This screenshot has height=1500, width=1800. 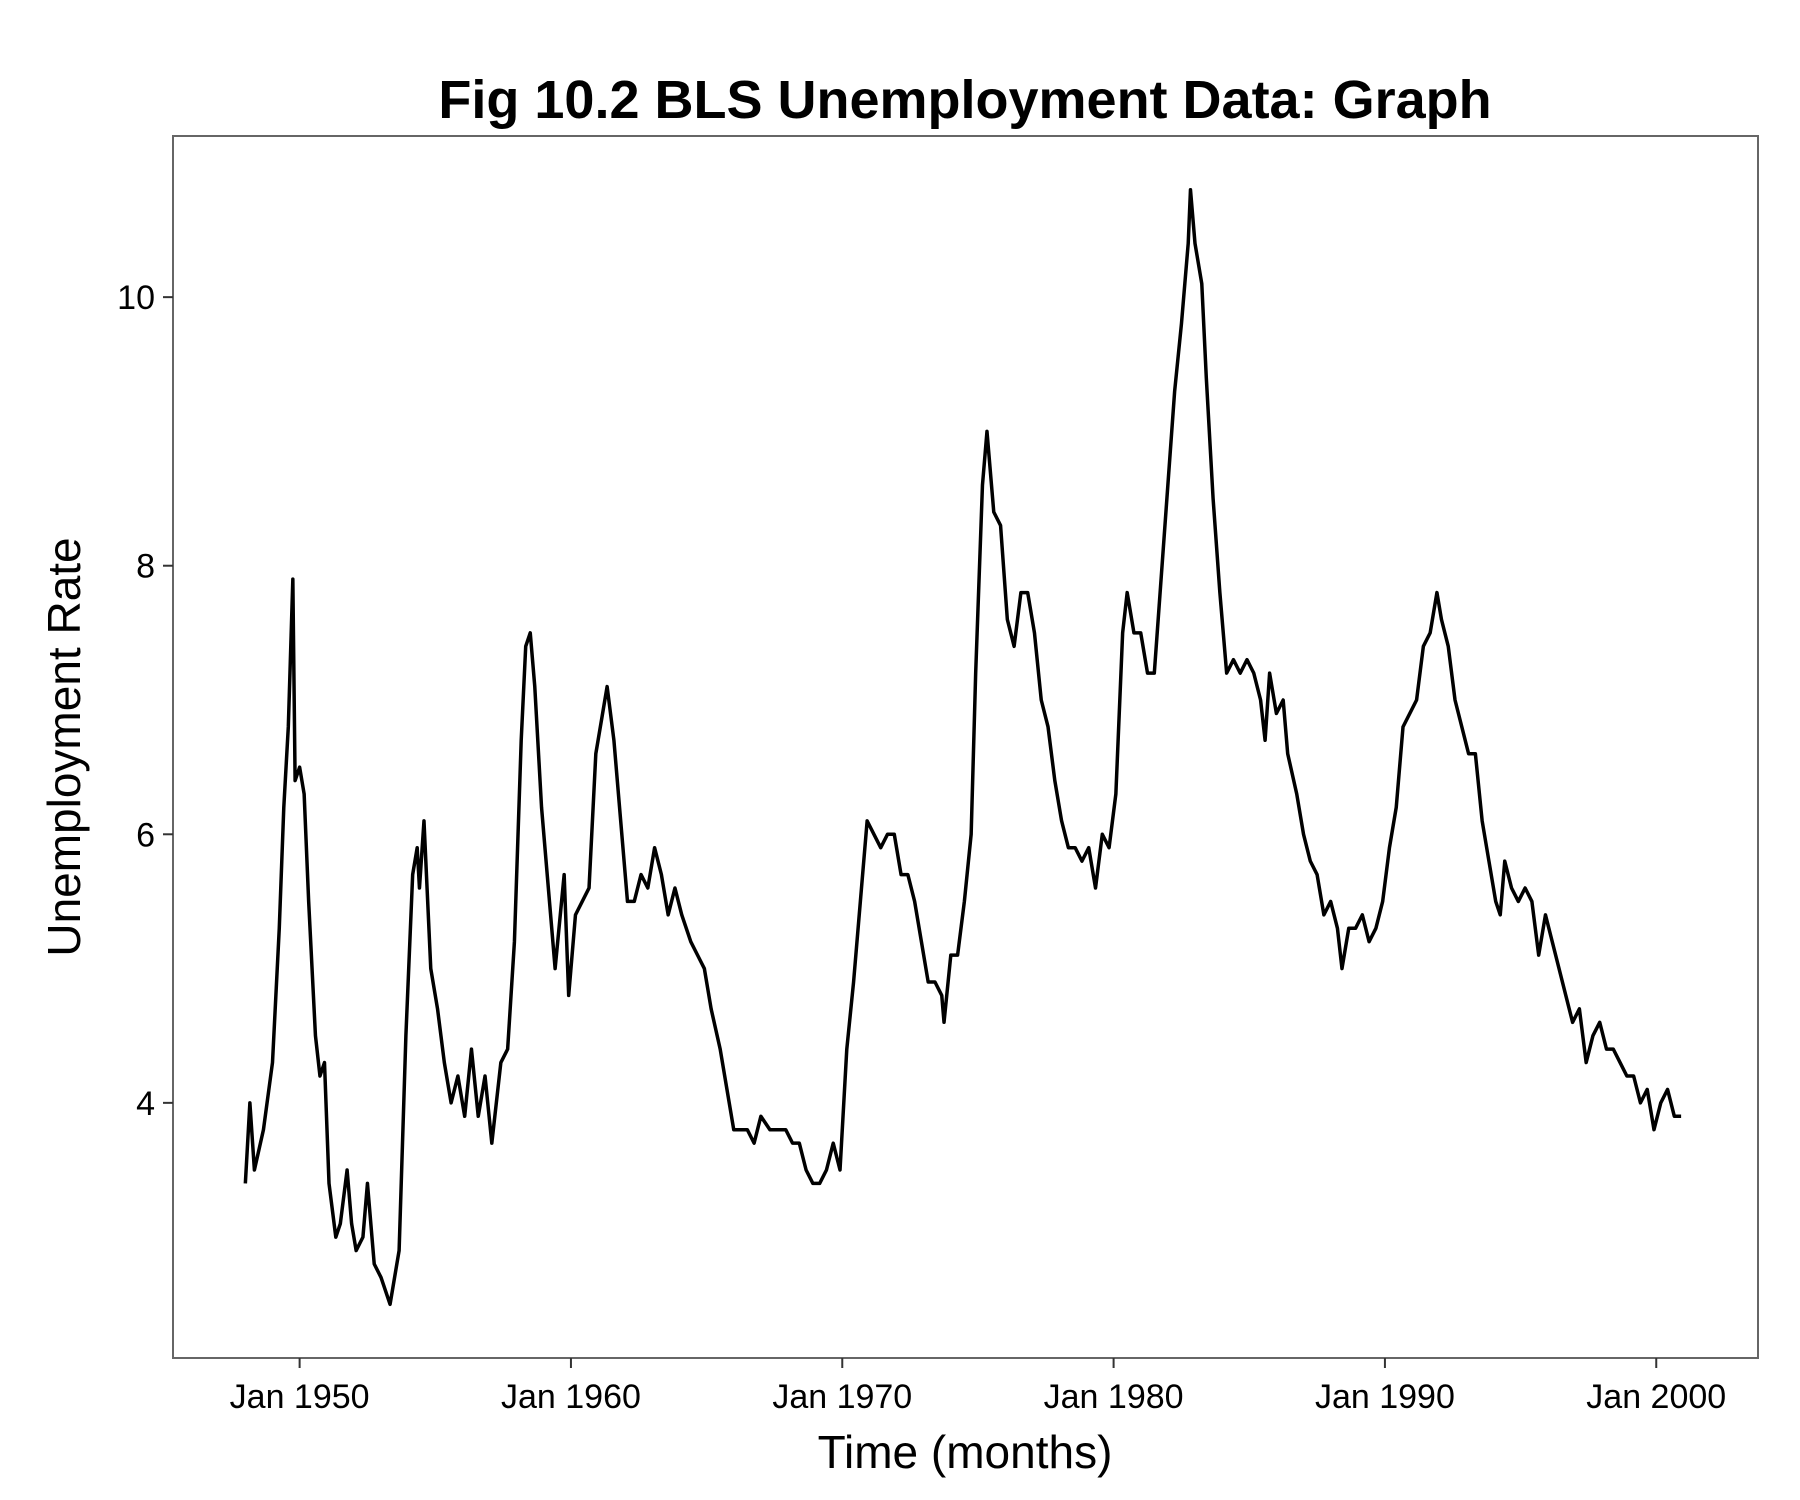 I want to click on x-tick-label: Jan 1970, so click(x=842, y=1397).